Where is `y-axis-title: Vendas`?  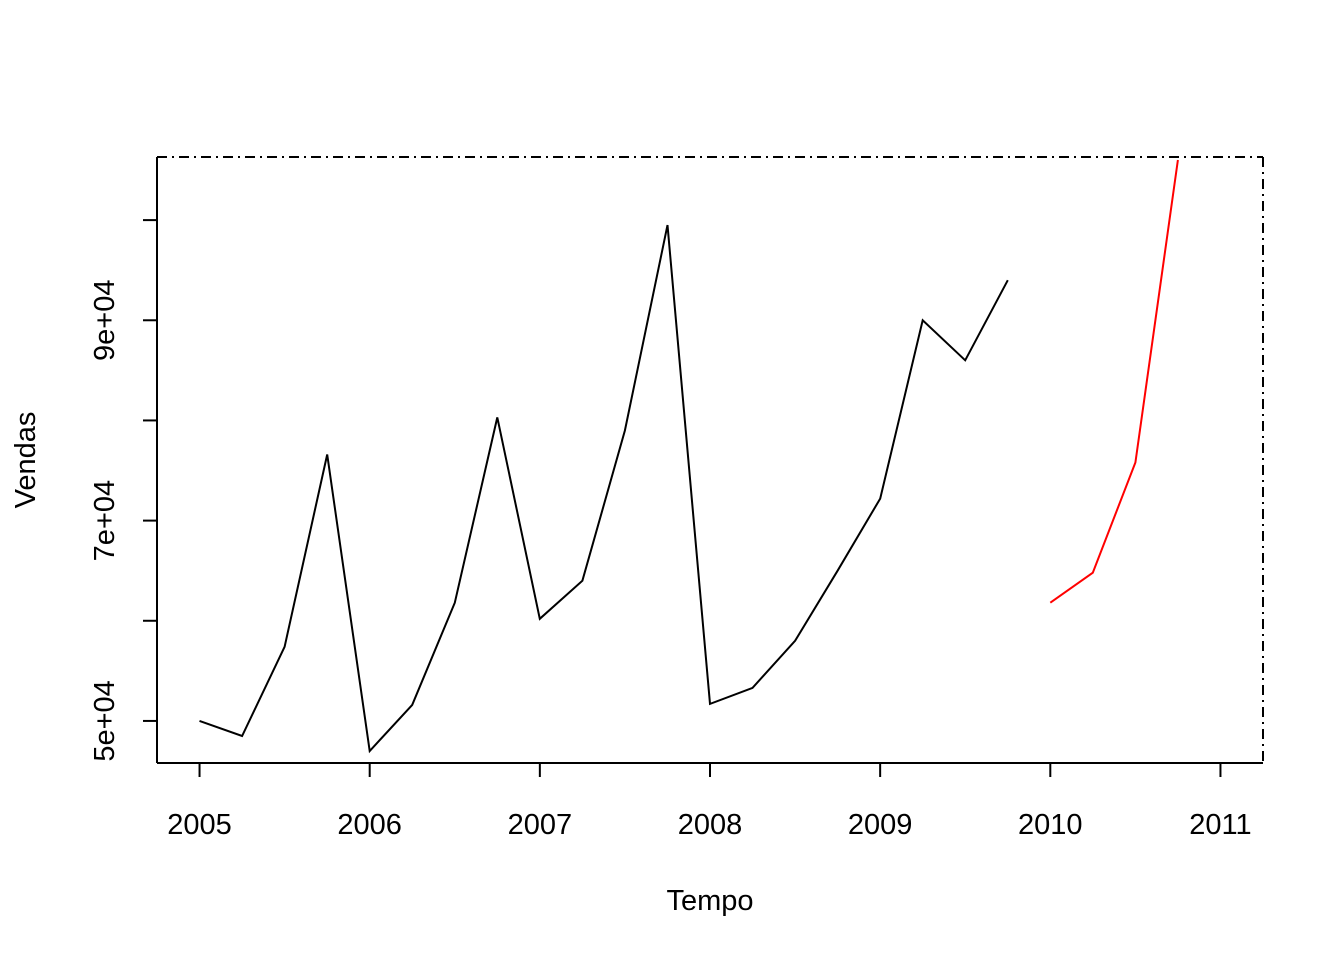
y-axis-title: Vendas is located at coordinates (26, 460).